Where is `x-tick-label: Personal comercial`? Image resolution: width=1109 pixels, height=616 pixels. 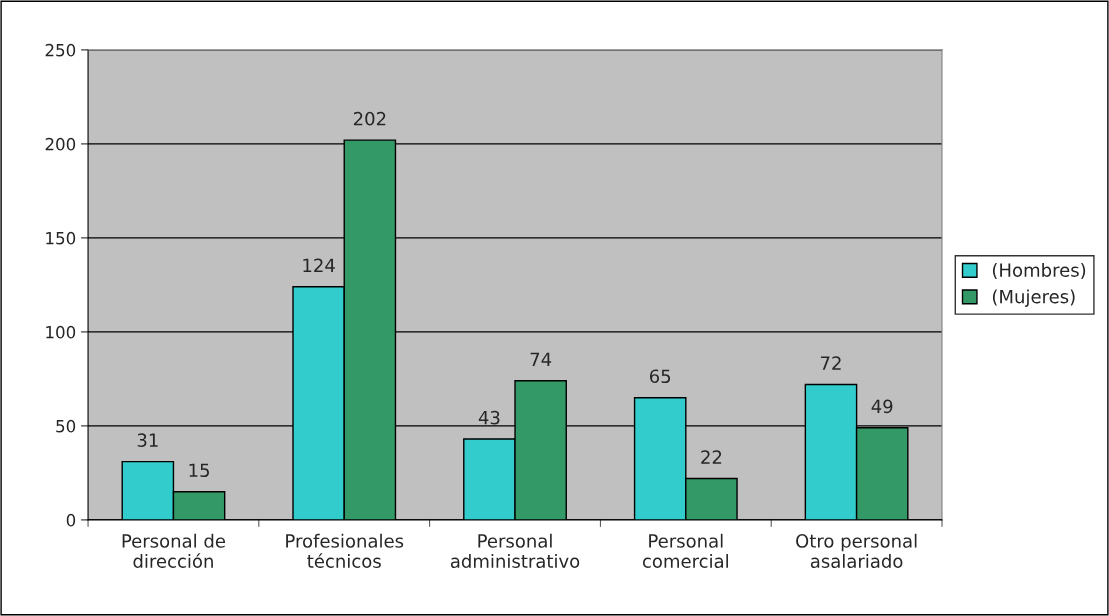
x-tick-label: Personal comercial is located at coordinates (685, 550).